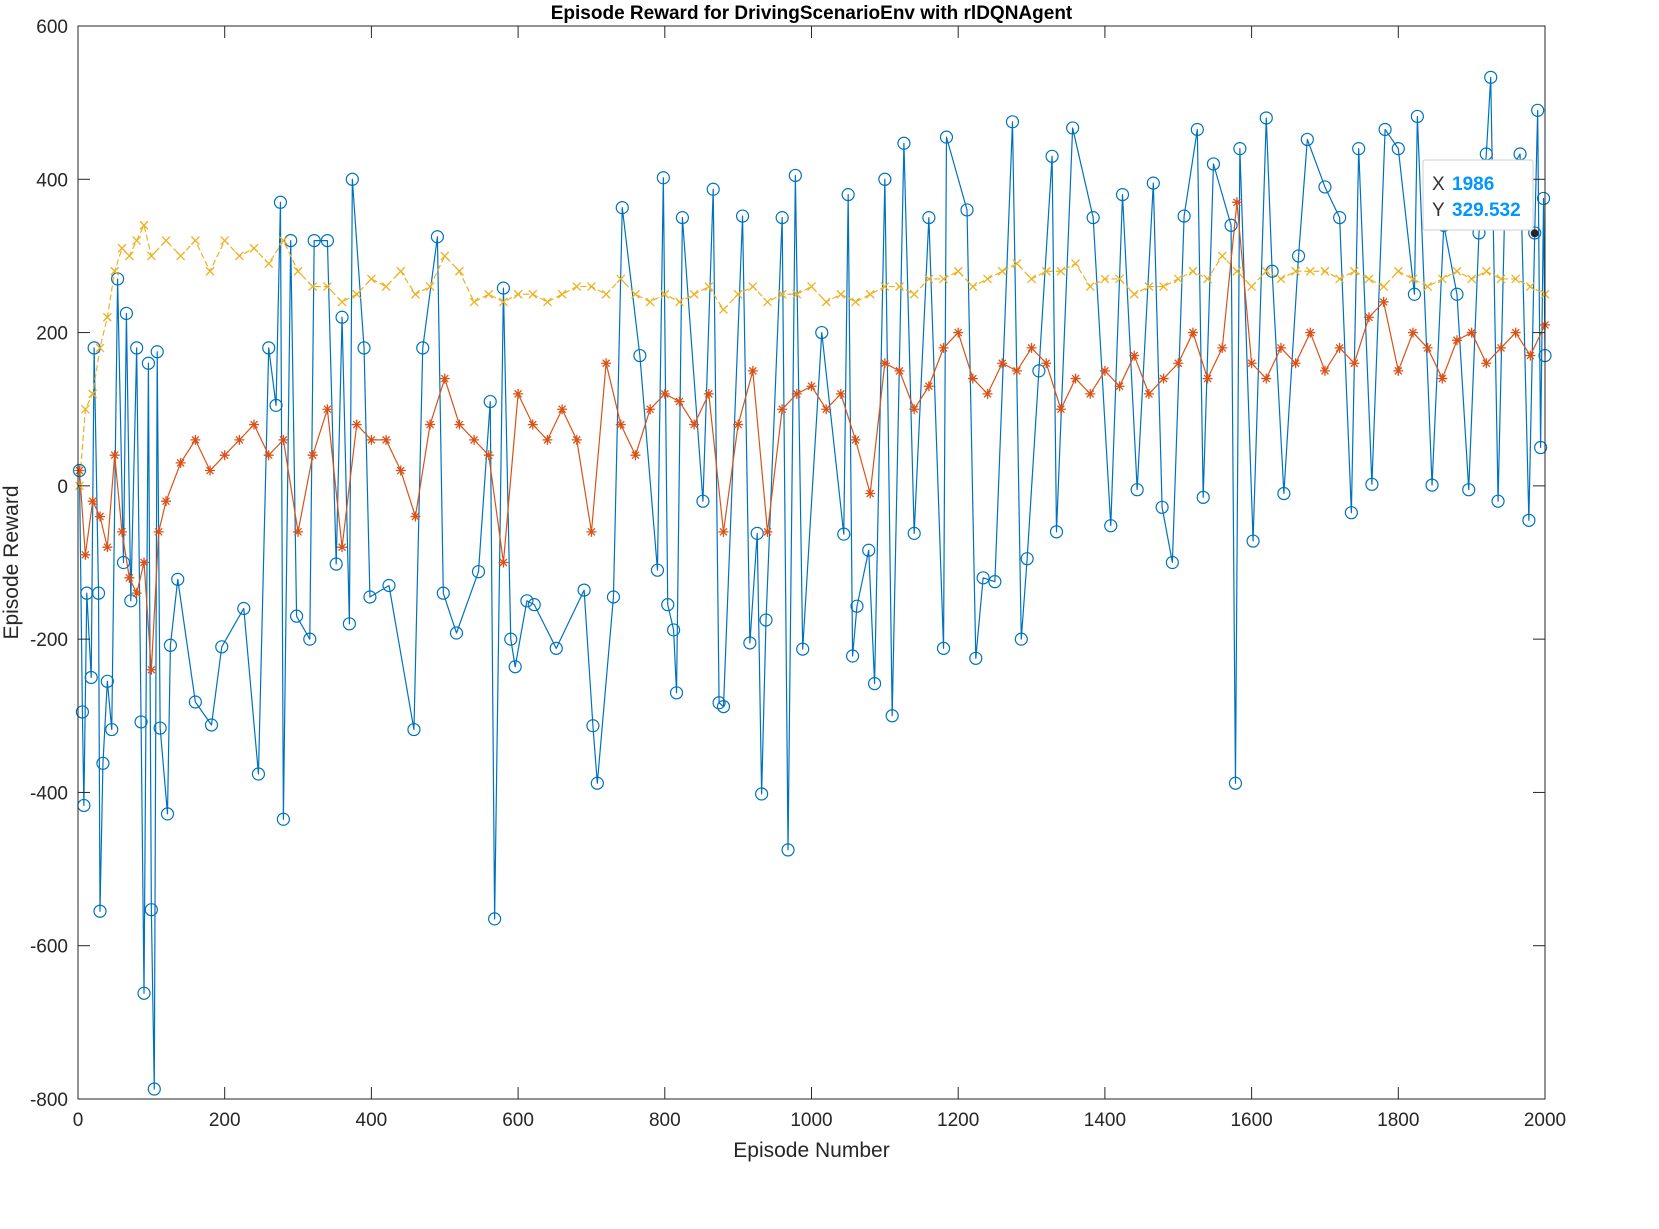  I want to click on y-tick-label: 200, so click(52, 334).